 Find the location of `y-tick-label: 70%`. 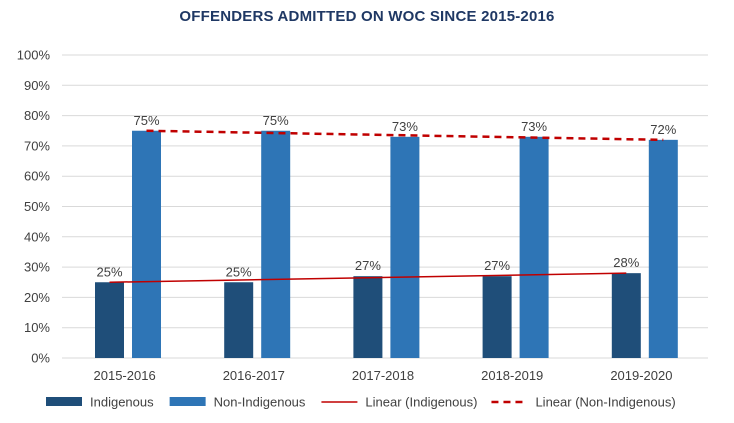

y-tick-label: 70% is located at coordinates (37, 145).